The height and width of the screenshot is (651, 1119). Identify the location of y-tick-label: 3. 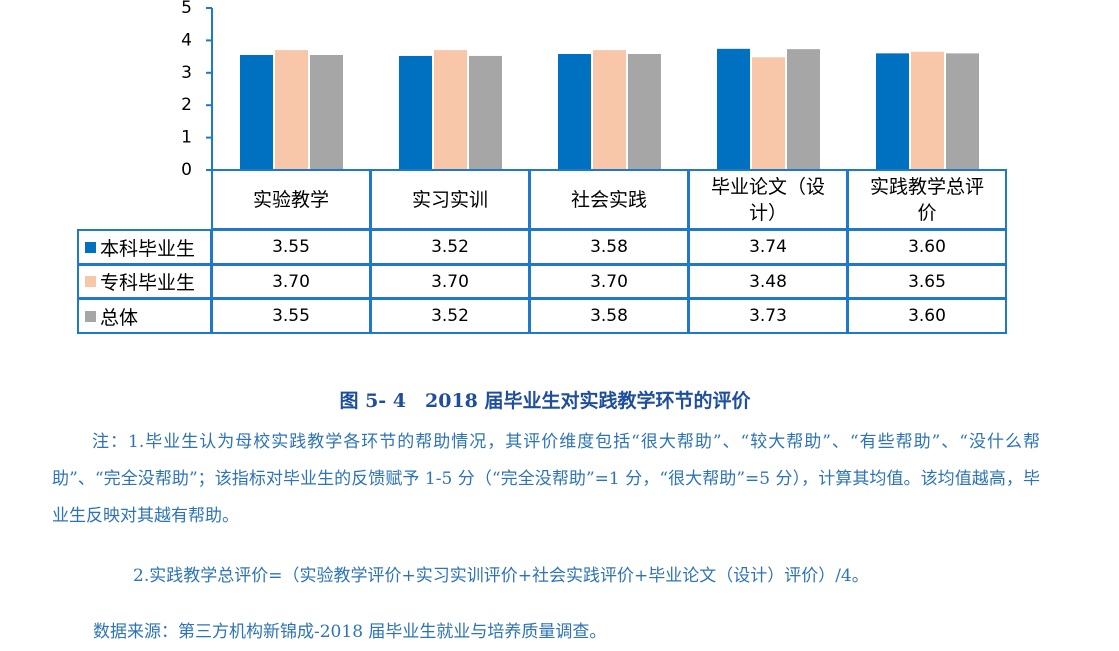
(186, 73).